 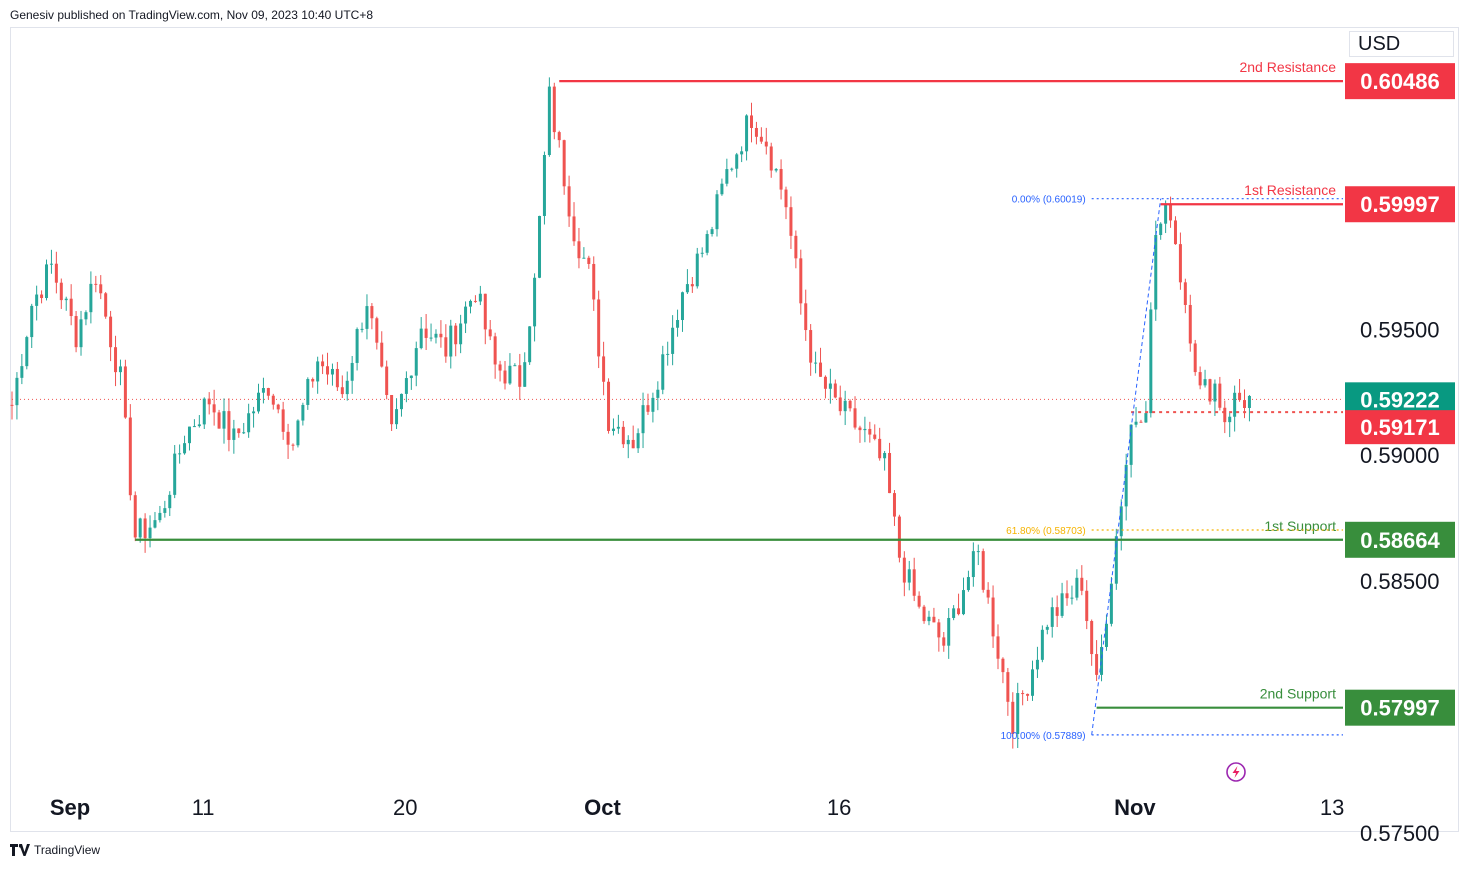 I want to click on level-name: 2nd Support, so click(x=1298, y=694).